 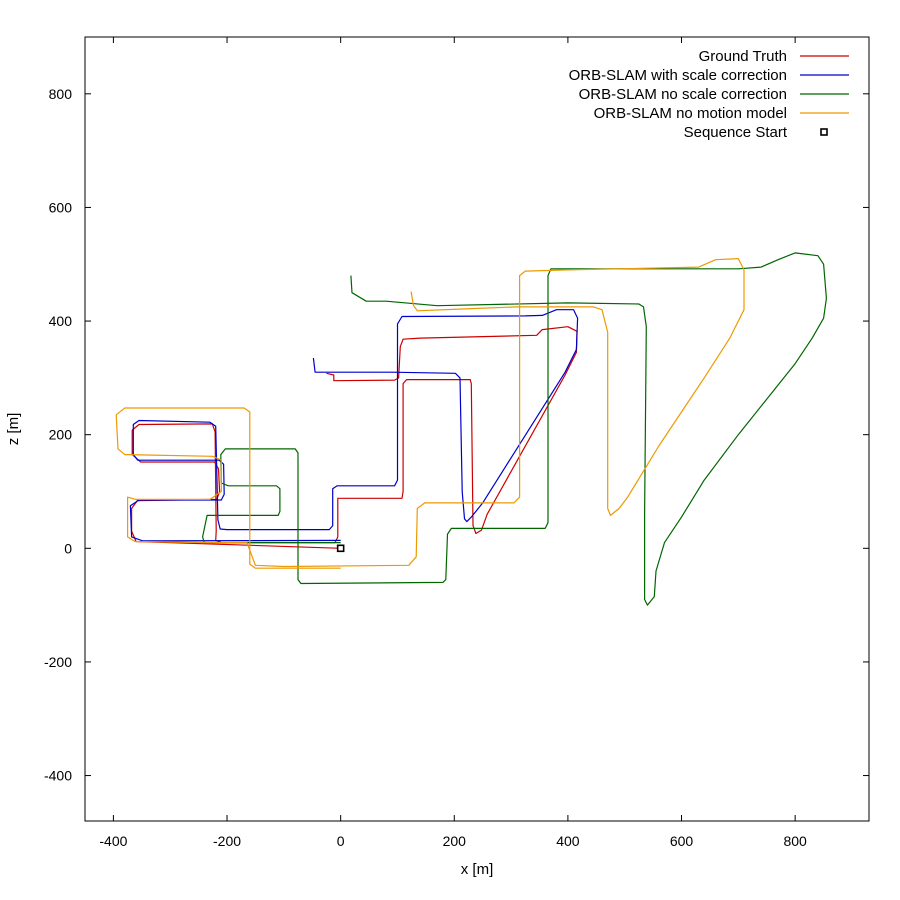 I want to click on sequence-start-marker, so click(x=340, y=548).